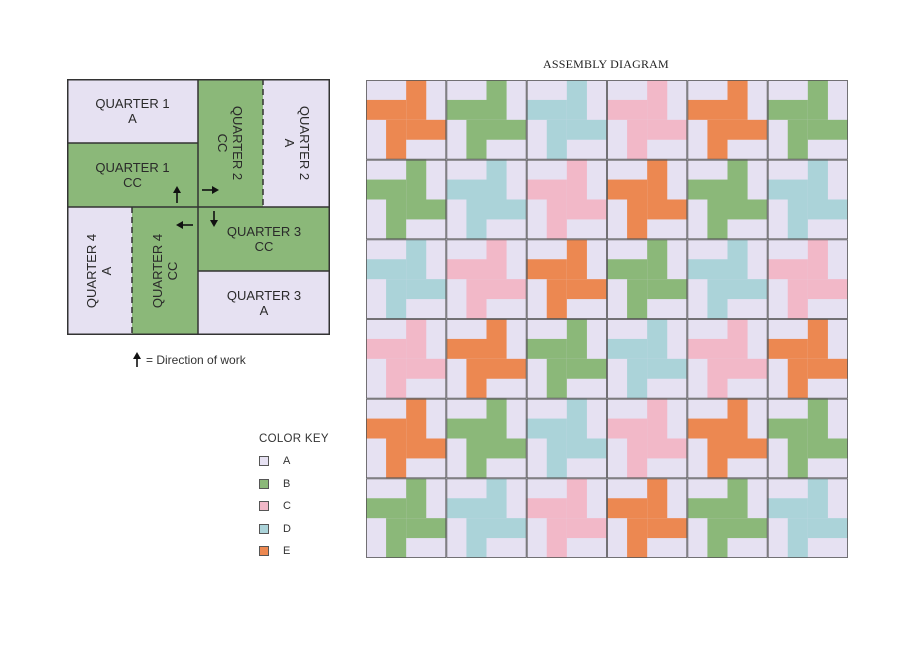 The height and width of the screenshot is (653, 909). Describe the element at coordinates (287, 506) in the screenshot. I see `color-key-label: C` at that location.